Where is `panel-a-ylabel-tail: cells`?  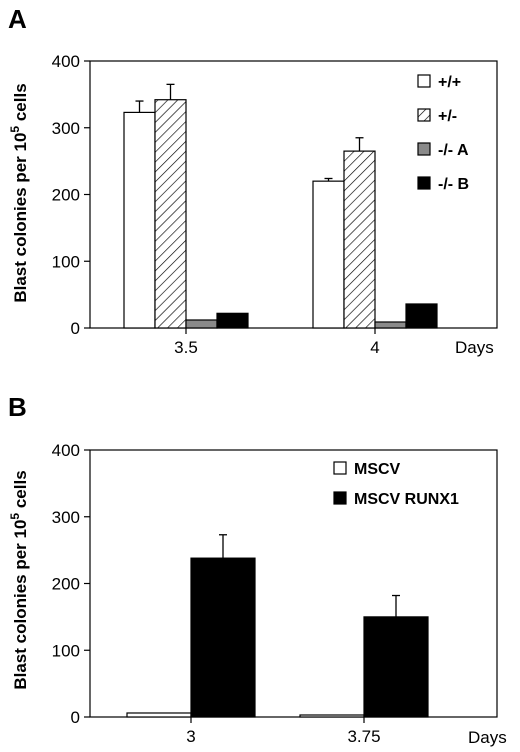
panel-a-ylabel-tail: cells is located at coordinates (20, 104).